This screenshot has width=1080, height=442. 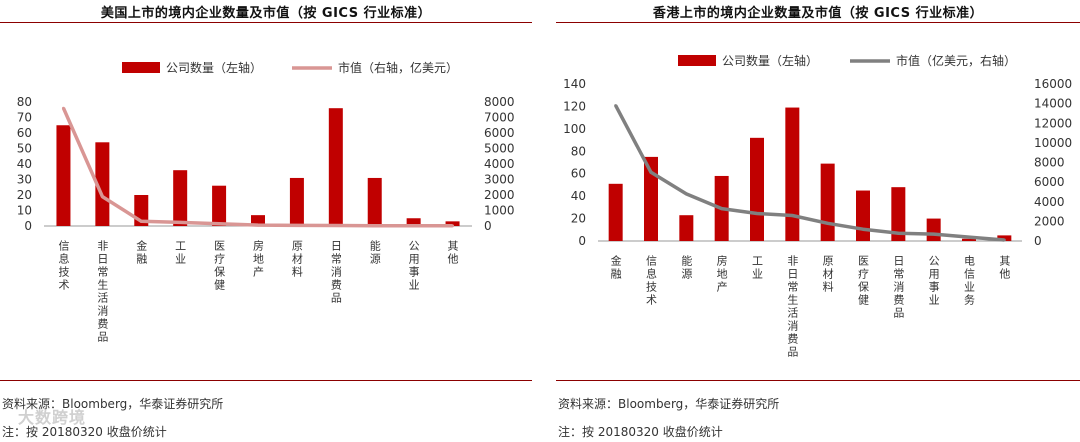 What do you see at coordinates (686, 267) in the screenshot?
I see `category-label: 能源` at bounding box center [686, 267].